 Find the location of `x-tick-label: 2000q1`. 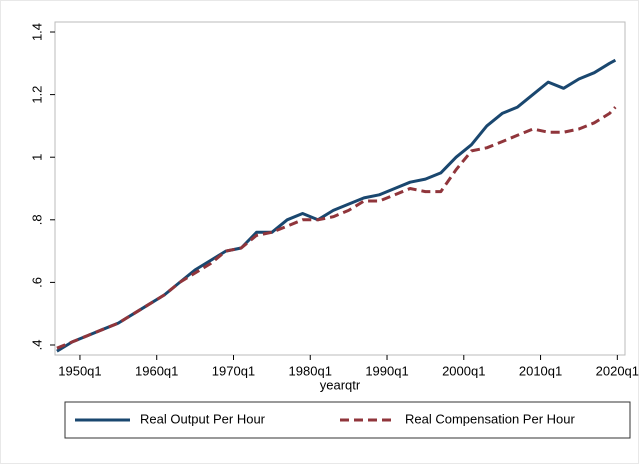

x-tick-label: 2000q1 is located at coordinates (463, 370).